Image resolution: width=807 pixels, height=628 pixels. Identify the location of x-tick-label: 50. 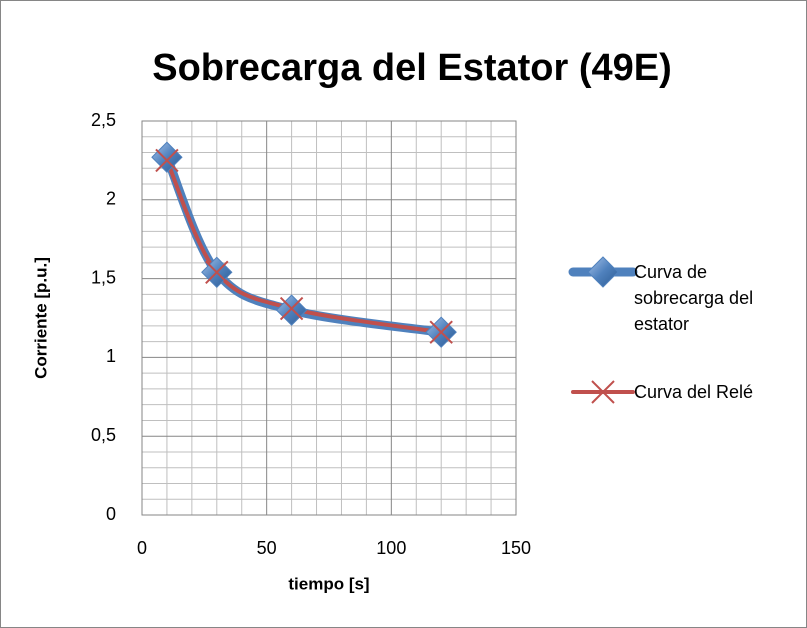
(267, 548).